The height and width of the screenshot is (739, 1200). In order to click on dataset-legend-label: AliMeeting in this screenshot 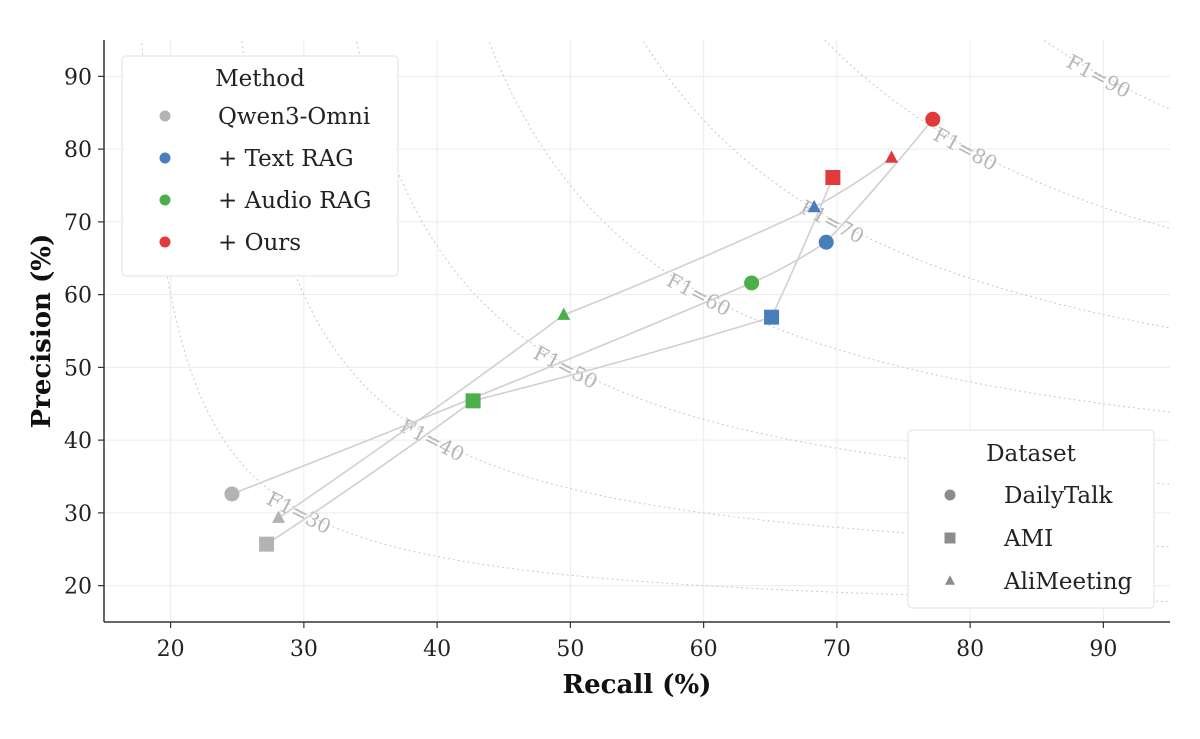, I will do `click(1068, 582)`.